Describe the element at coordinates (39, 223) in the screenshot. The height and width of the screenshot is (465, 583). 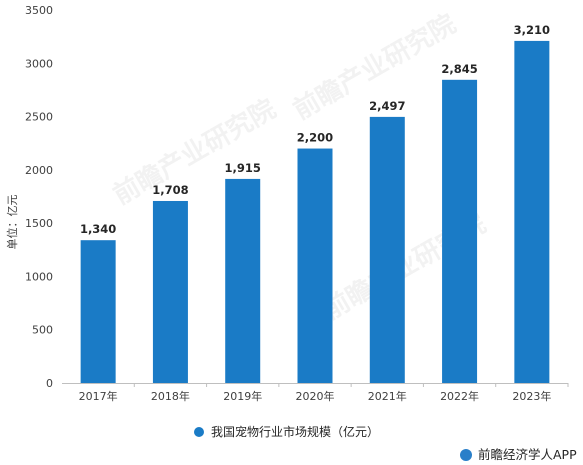
I see `y-tick-label: 1500` at that location.